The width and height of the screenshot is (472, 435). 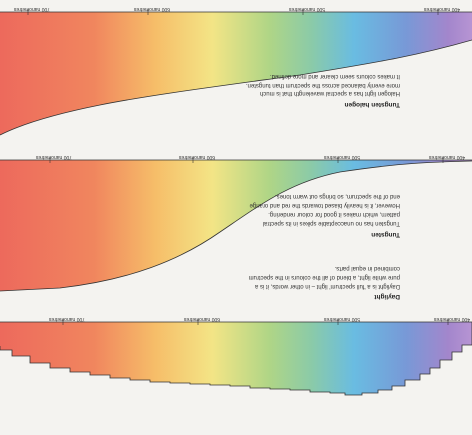 I want to click on panel-title: Tungsten, so click(x=385, y=234).